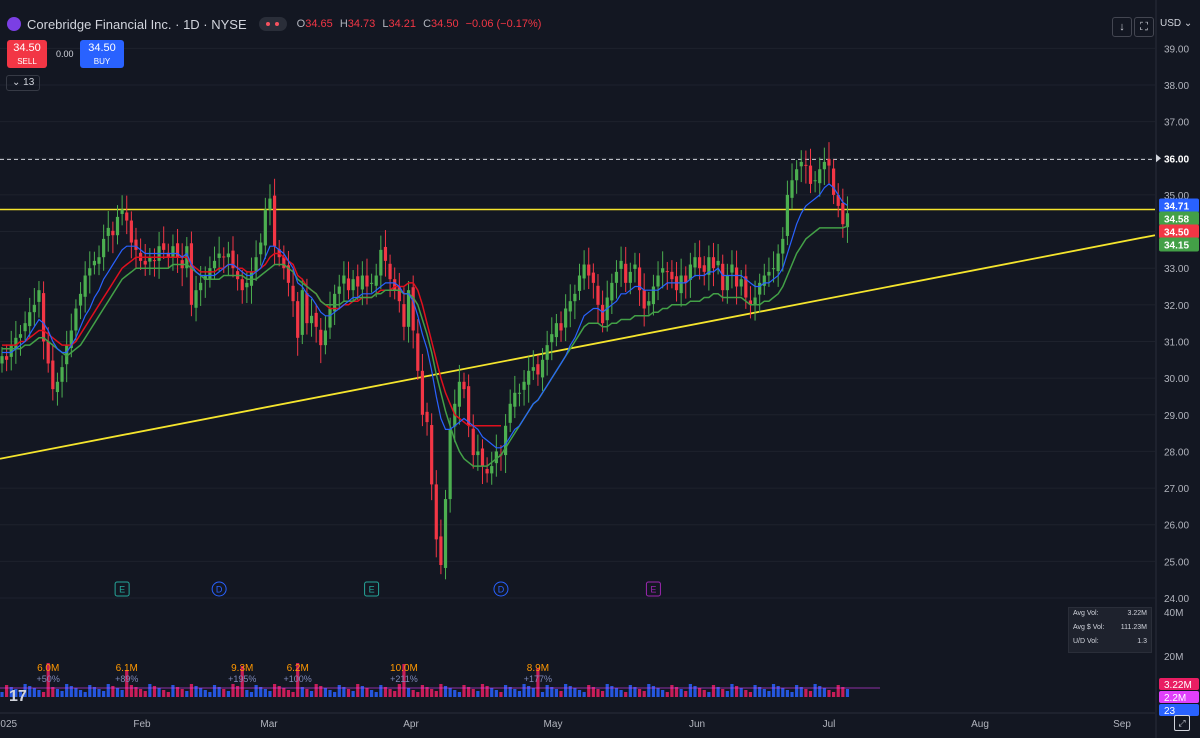 The image size is (1200, 738). Describe the element at coordinates (27, 54) in the screenshot. I see `sell-button: 34.50 SELL` at that location.